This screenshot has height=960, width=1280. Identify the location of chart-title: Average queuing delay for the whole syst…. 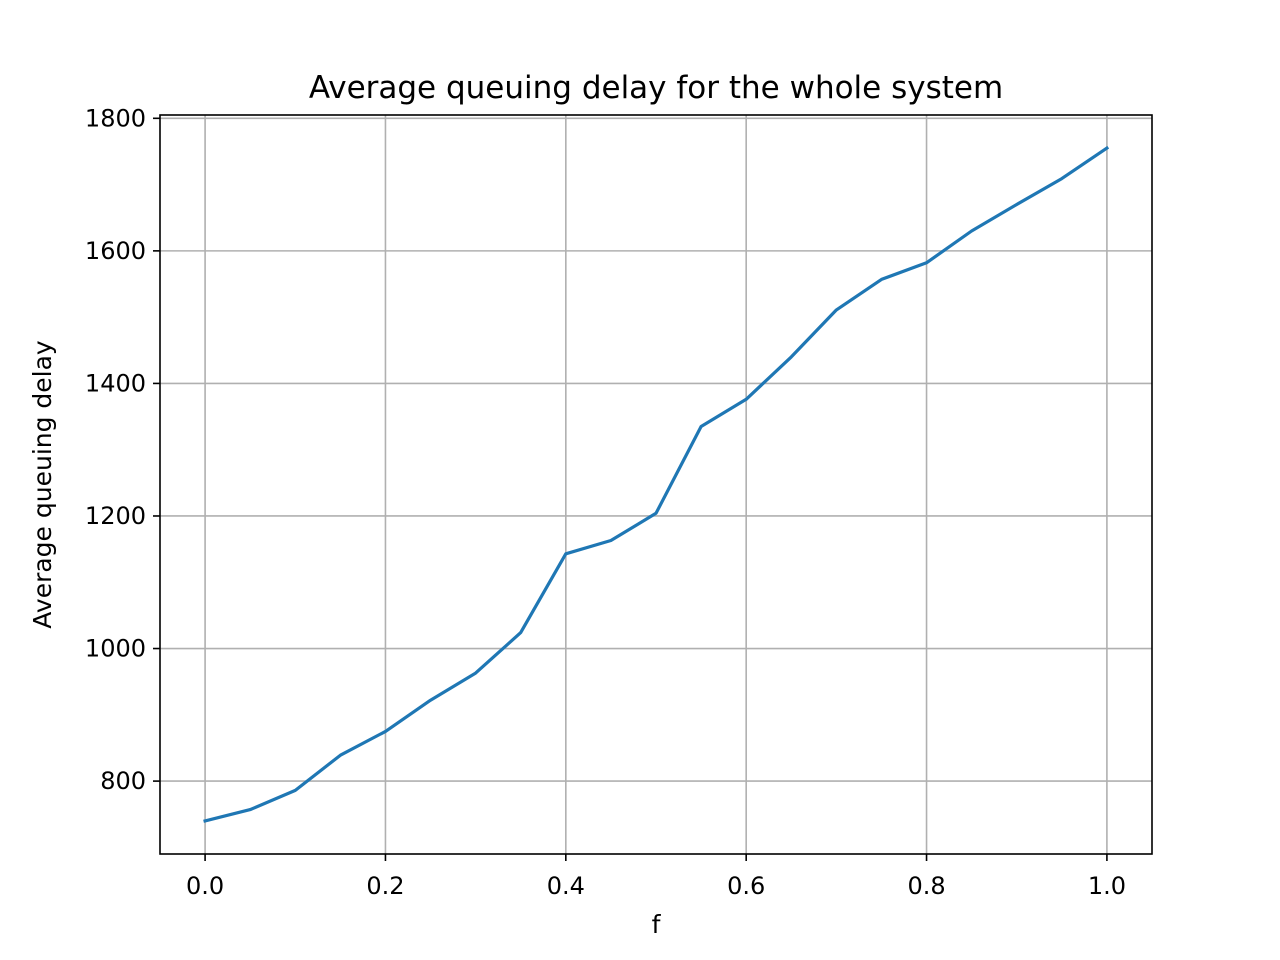
(656, 88).